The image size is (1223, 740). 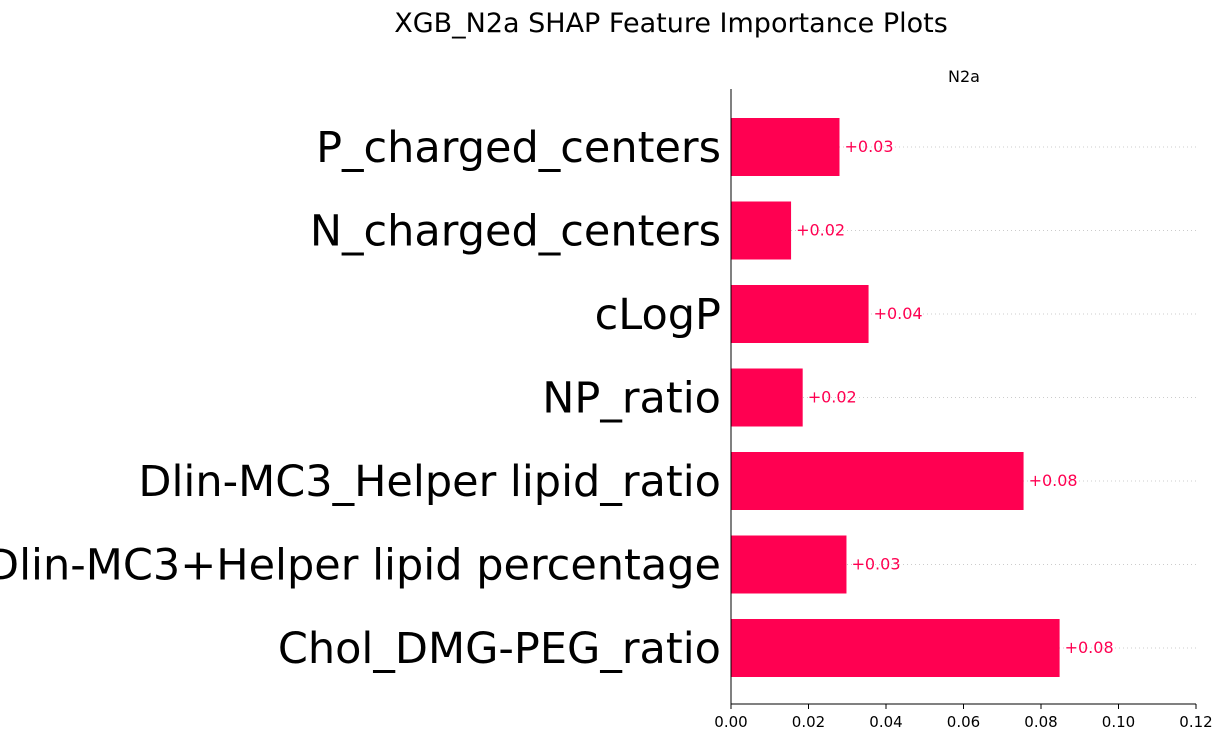 I want to click on chart-title: XGB_N2a SHAP Feature Importance Plots, so click(x=671, y=23).